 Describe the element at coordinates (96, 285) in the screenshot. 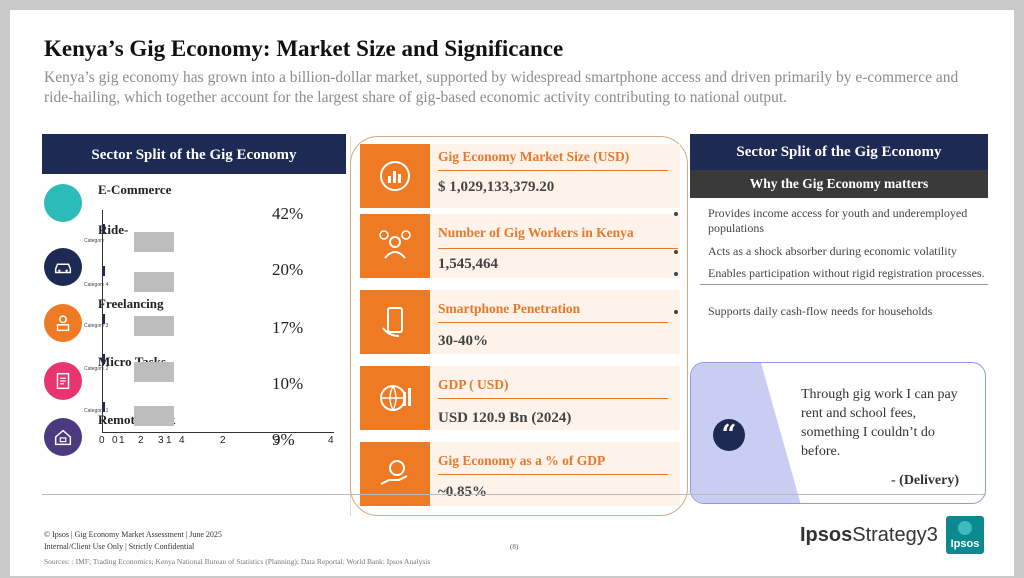

I see `category-label: Category 4` at that location.